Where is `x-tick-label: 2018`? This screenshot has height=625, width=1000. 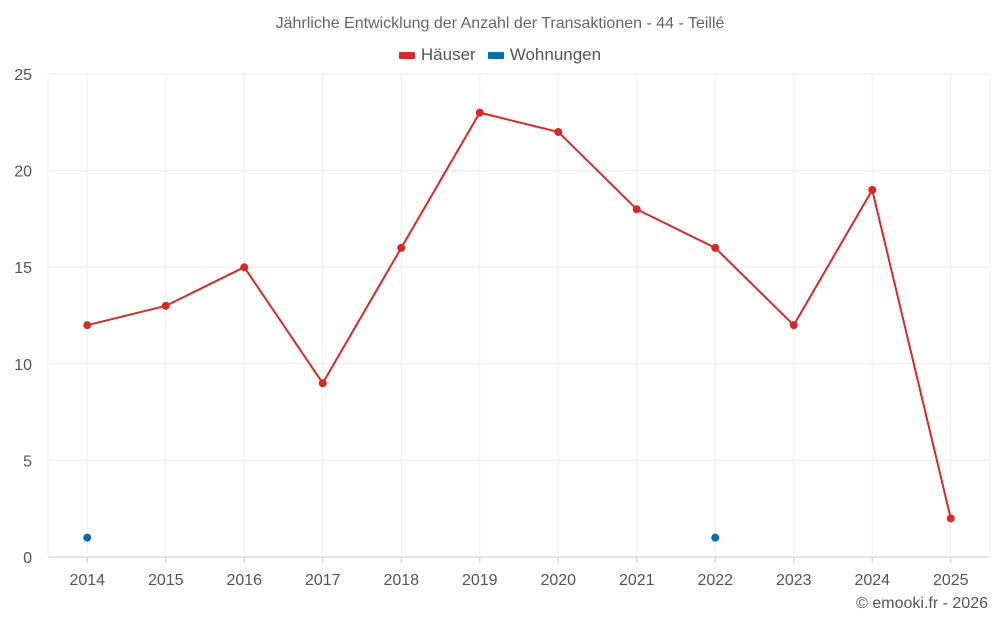 x-tick-label: 2018 is located at coordinates (401, 580).